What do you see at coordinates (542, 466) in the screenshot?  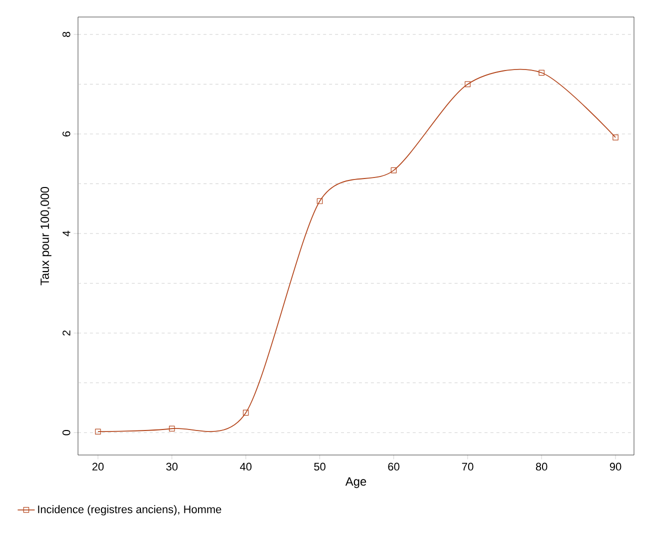 I see `x-tick-label: 80` at bounding box center [542, 466].